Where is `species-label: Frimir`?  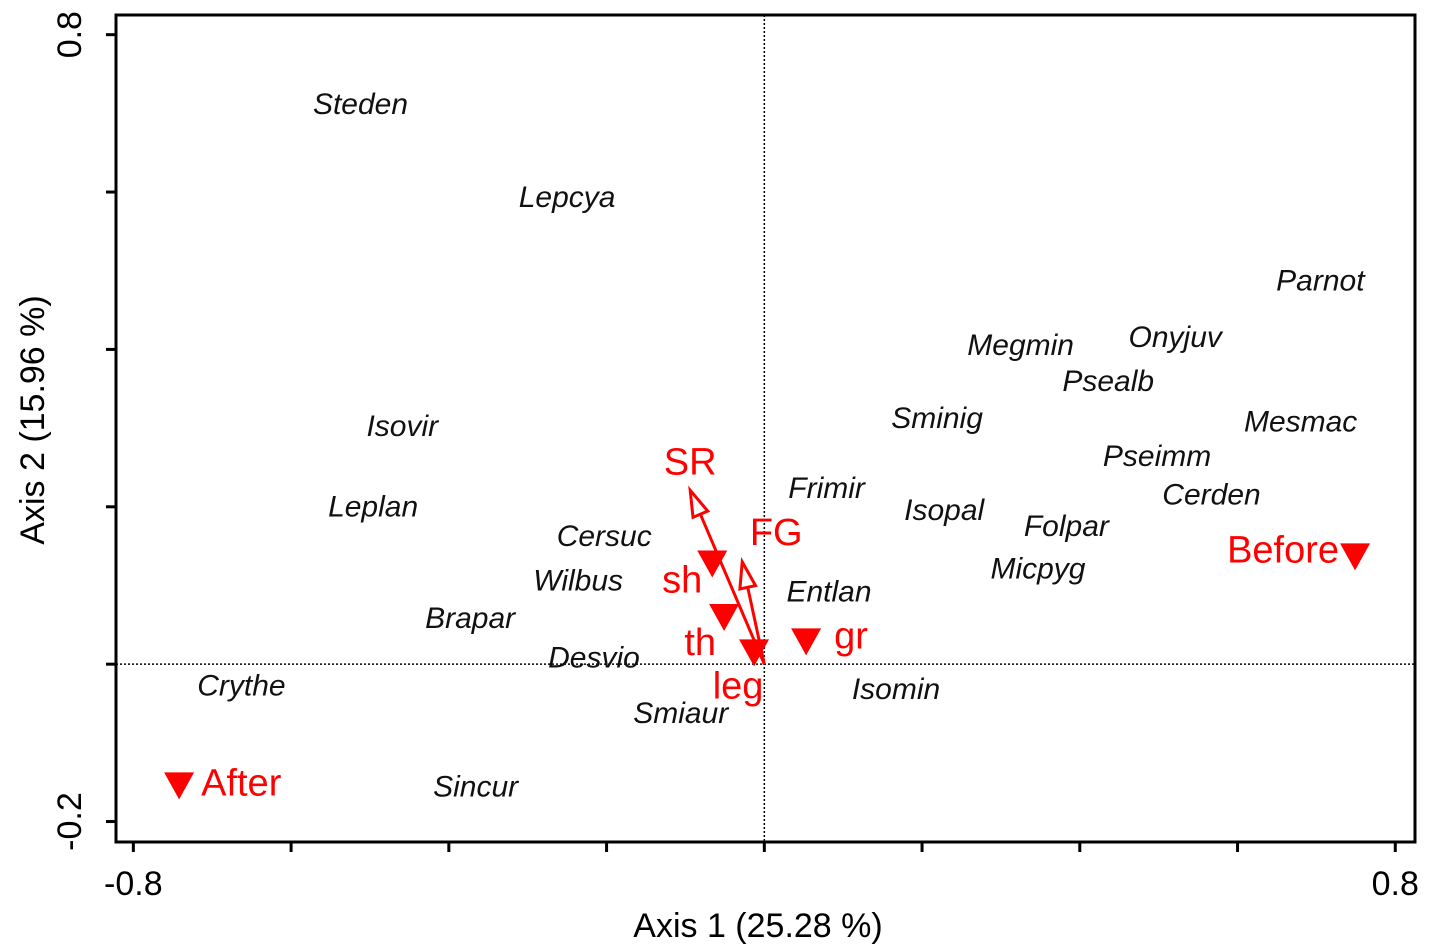 species-label: Frimir is located at coordinates (827, 488).